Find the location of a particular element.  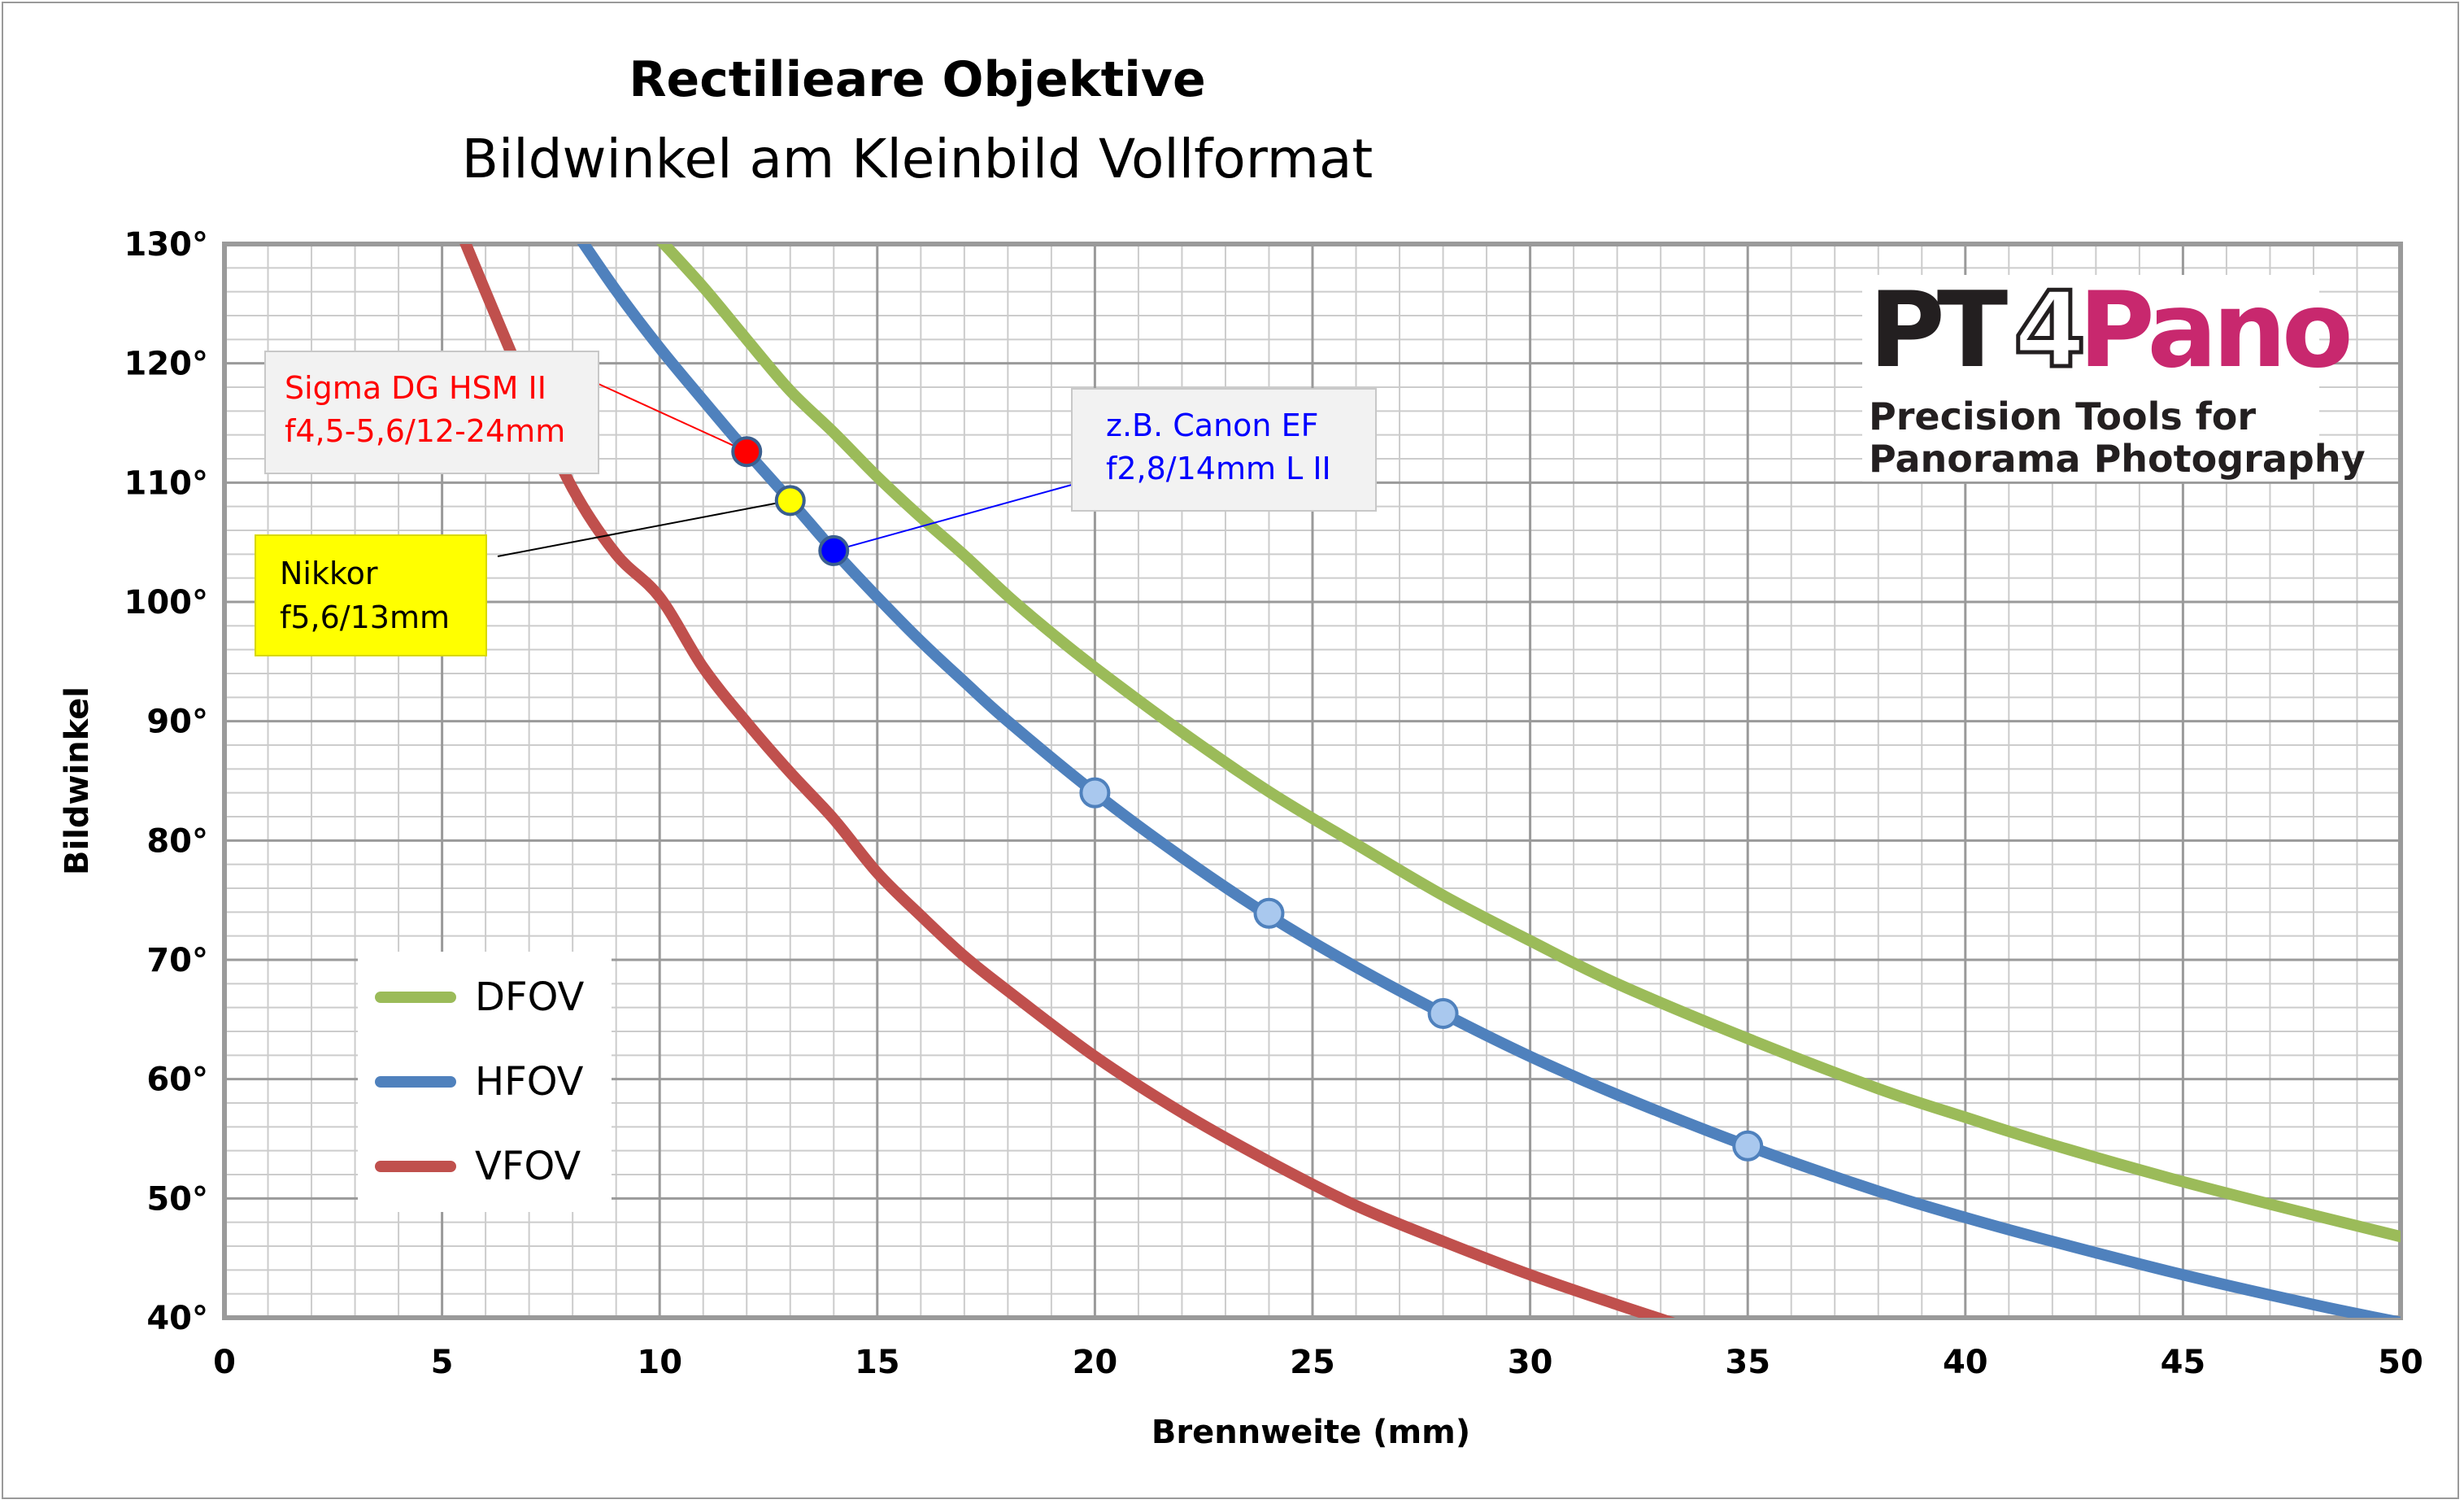

annotation-sigma-line2: f4,5-5,6/12-24mm is located at coordinates (425, 431).